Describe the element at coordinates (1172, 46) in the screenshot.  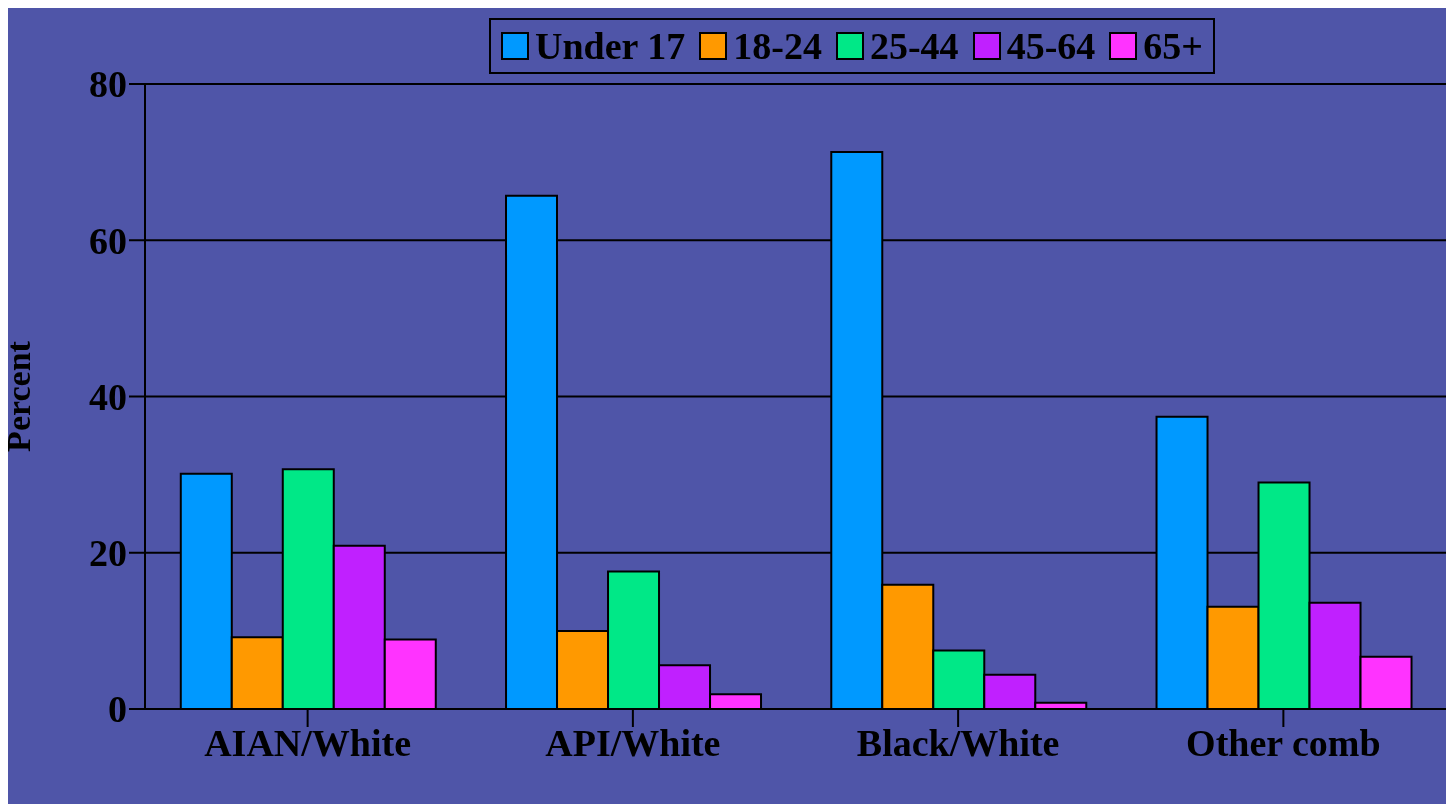
I see `legend-label: 65+` at that location.